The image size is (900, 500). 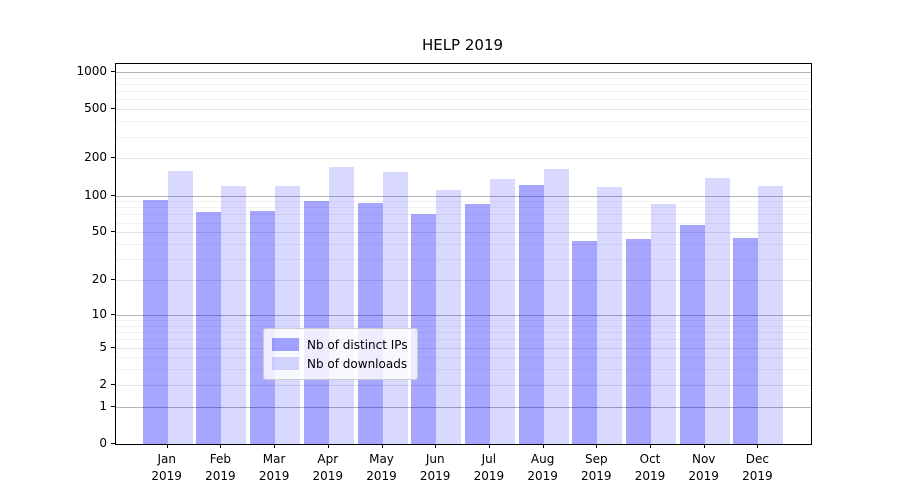 I want to click on x-tick-label-apr: Apr 2019, so click(x=328, y=467).